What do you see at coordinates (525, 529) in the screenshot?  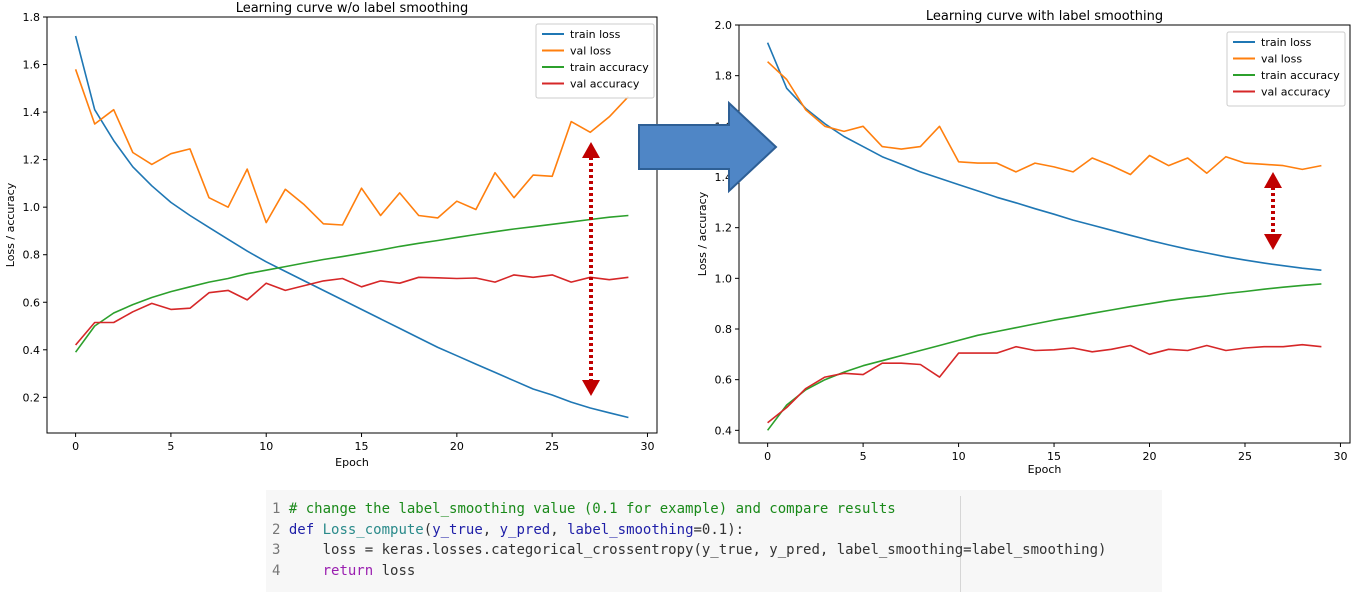 I see `code-token: y_pred` at bounding box center [525, 529].